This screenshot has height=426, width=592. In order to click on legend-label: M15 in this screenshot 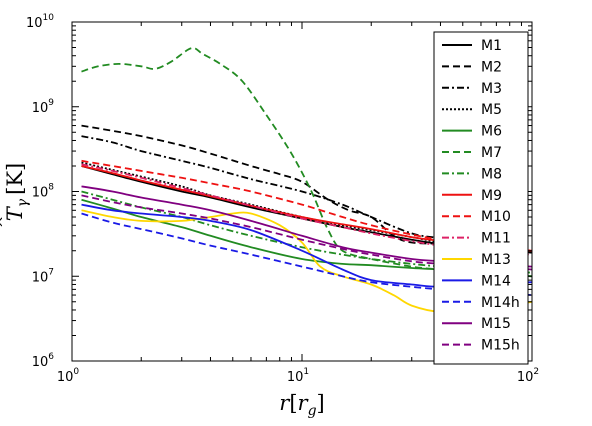, I will do `click(496, 324)`.